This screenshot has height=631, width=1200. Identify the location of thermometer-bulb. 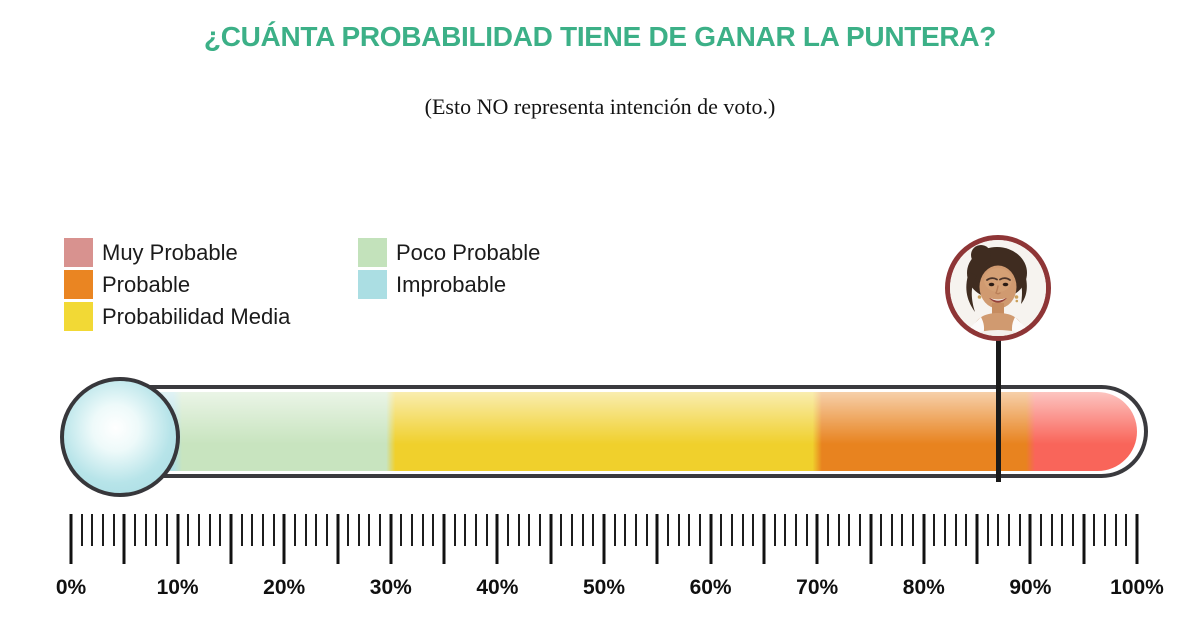
(120, 437).